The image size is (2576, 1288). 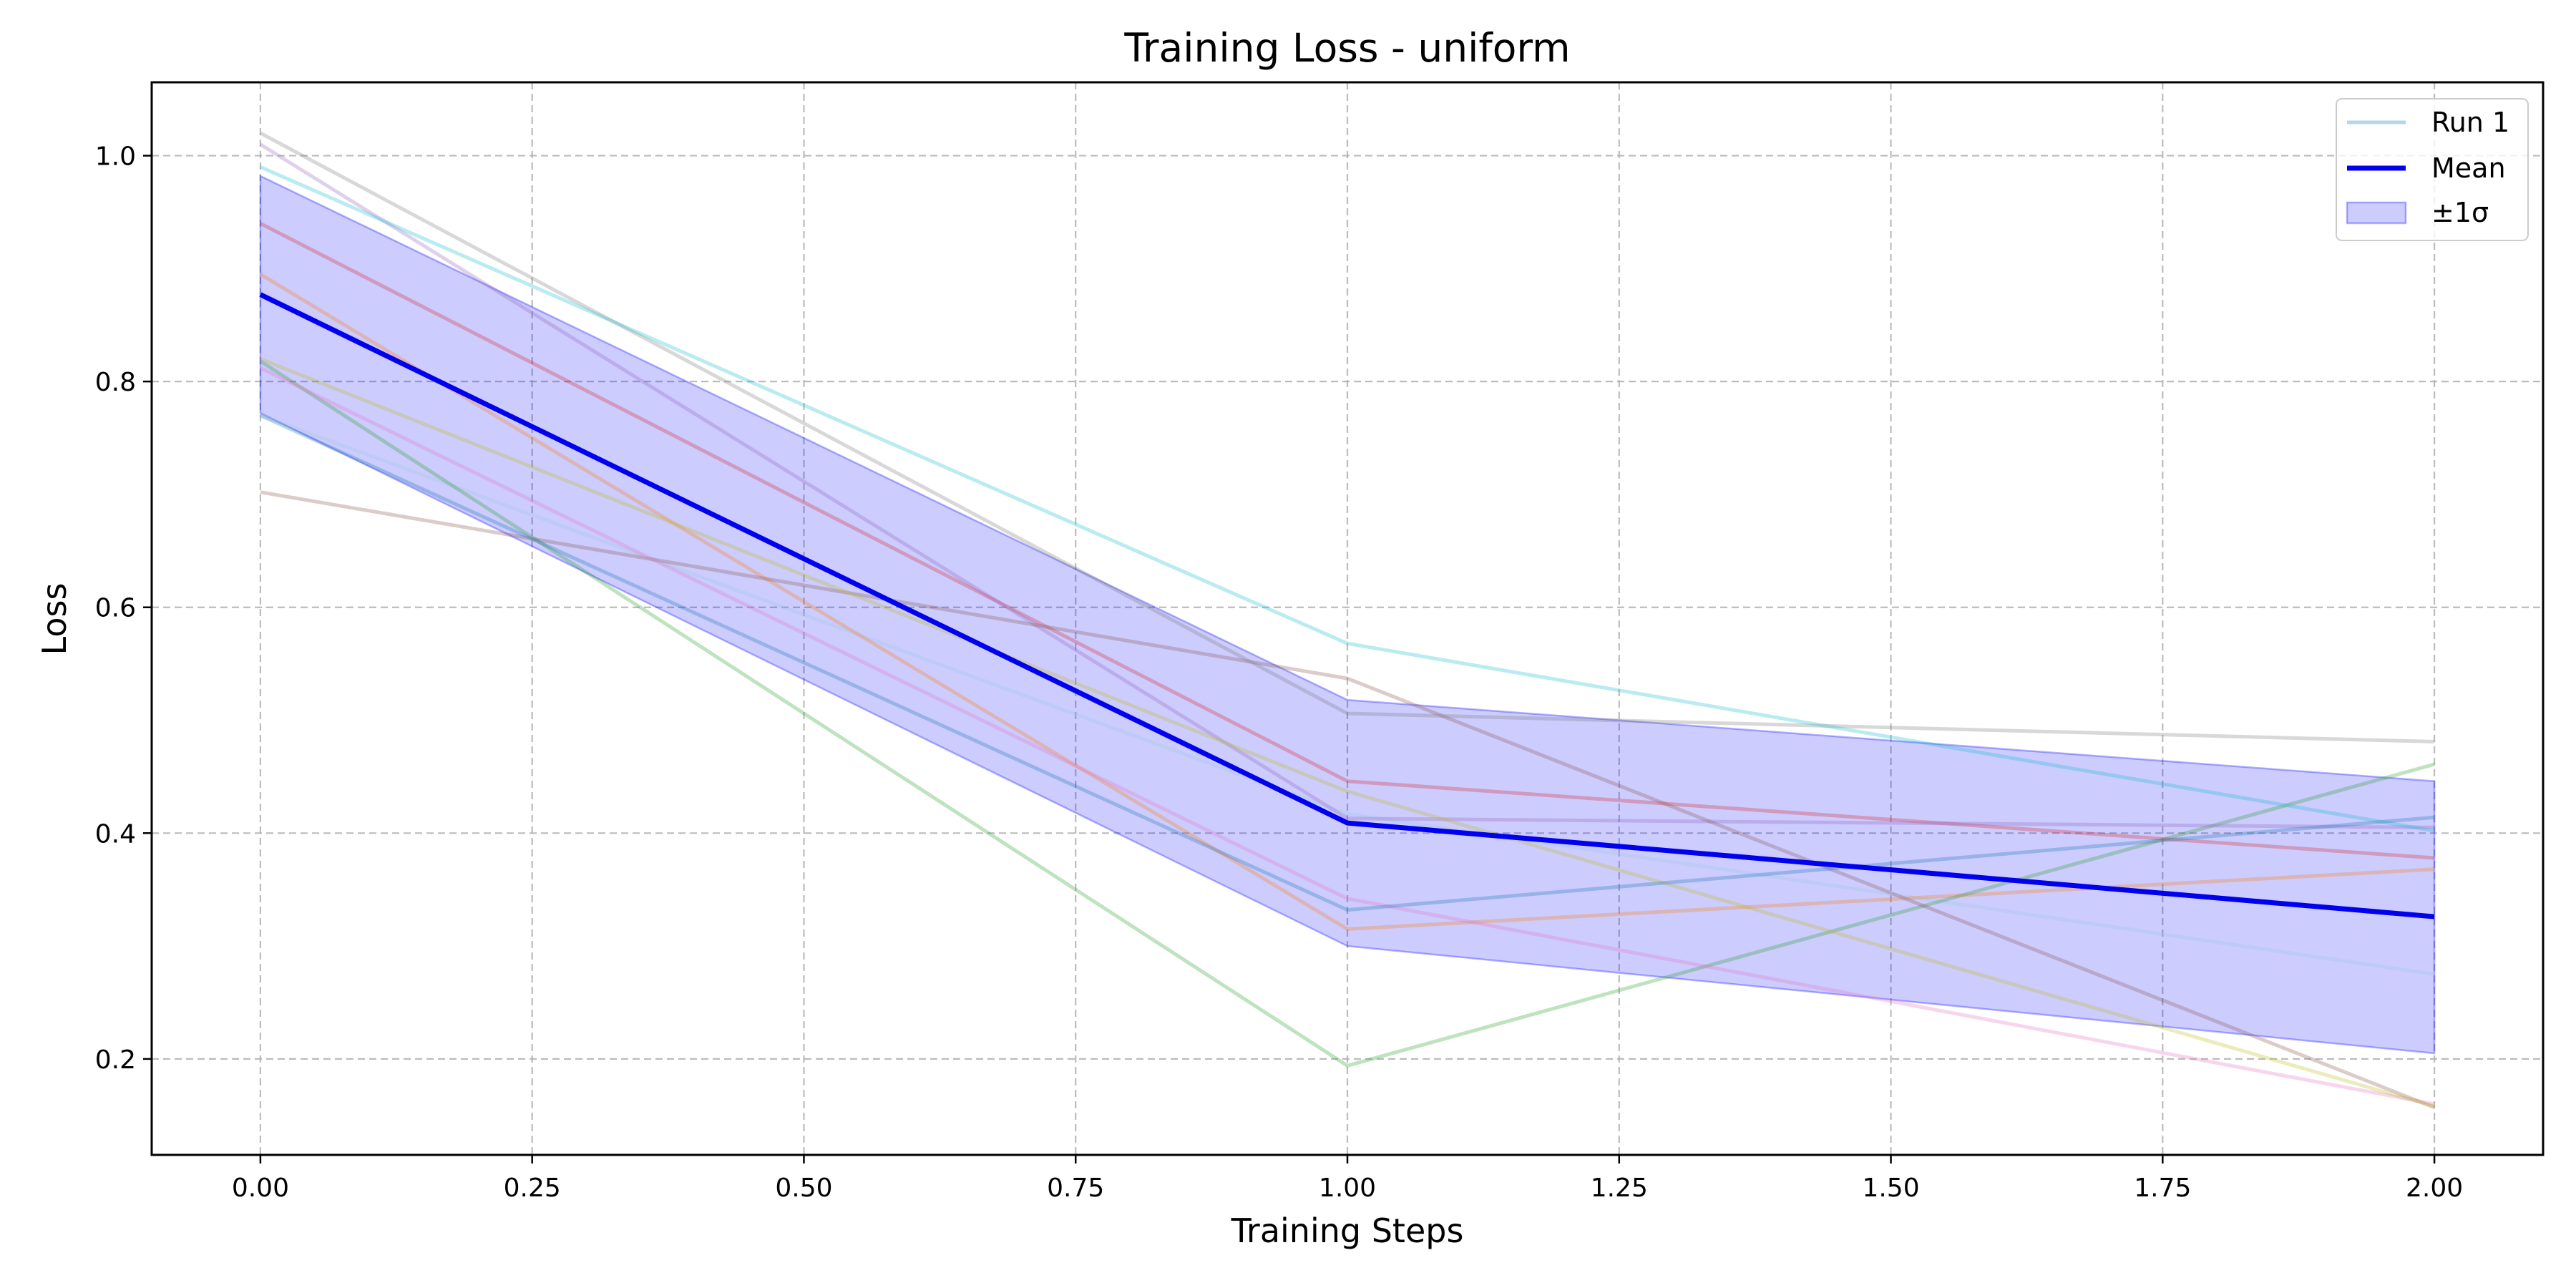 I want to click on x-axis-ticks: 0.00 0.25 0.50 0.75 1.00 1.25 1.50 1.75 2.00, so click(x=1347, y=1179).